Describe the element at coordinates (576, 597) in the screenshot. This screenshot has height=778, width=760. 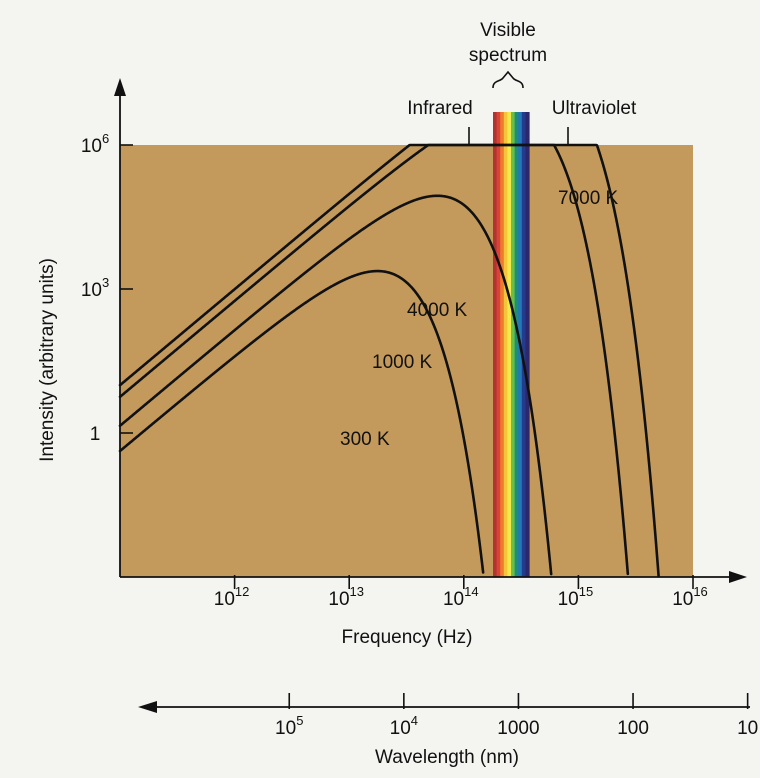
I see `x-tick-label: 1015` at that location.